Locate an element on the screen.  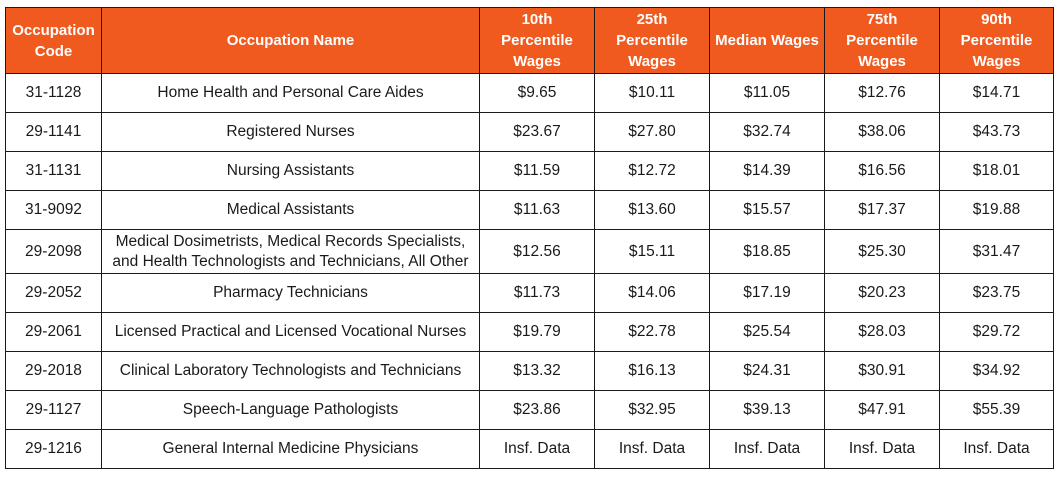
p75-wage-cell: Insf. Data is located at coordinates (882, 449).